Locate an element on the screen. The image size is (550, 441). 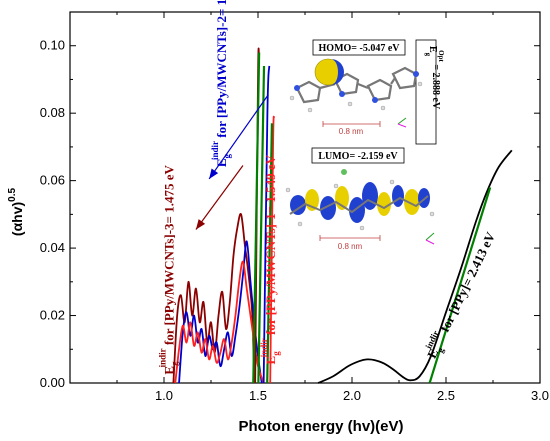
bandgap-annotation-text: for [PPy/MWCNTs]-2= 1.502 eV is located at coordinates (221, 70).